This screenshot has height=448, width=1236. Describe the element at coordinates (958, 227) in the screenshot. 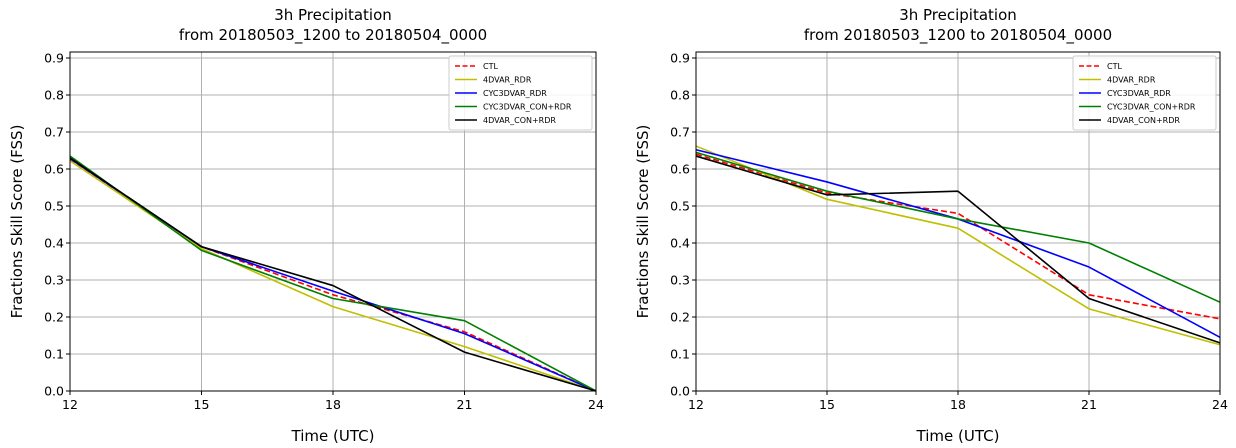

I see `series-line-cyc3dvar-con-rdr` at that location.